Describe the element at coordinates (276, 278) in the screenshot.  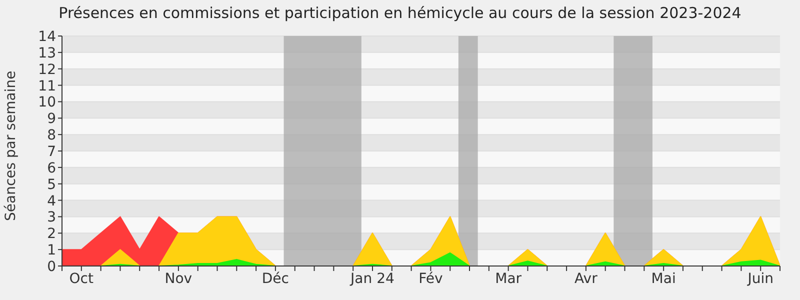
I see `x-tick-label: Déc` at that location.